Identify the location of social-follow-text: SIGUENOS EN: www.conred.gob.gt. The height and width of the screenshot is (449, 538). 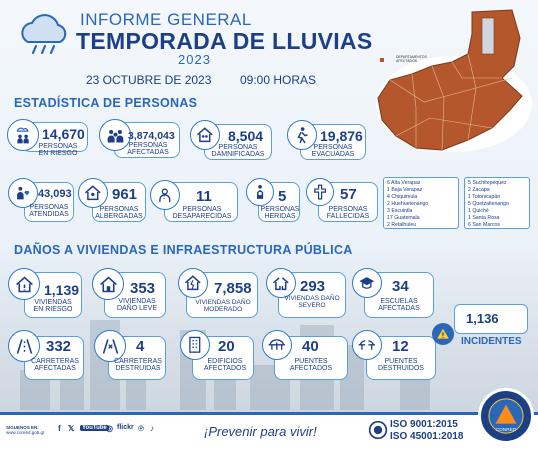
(25, 430).